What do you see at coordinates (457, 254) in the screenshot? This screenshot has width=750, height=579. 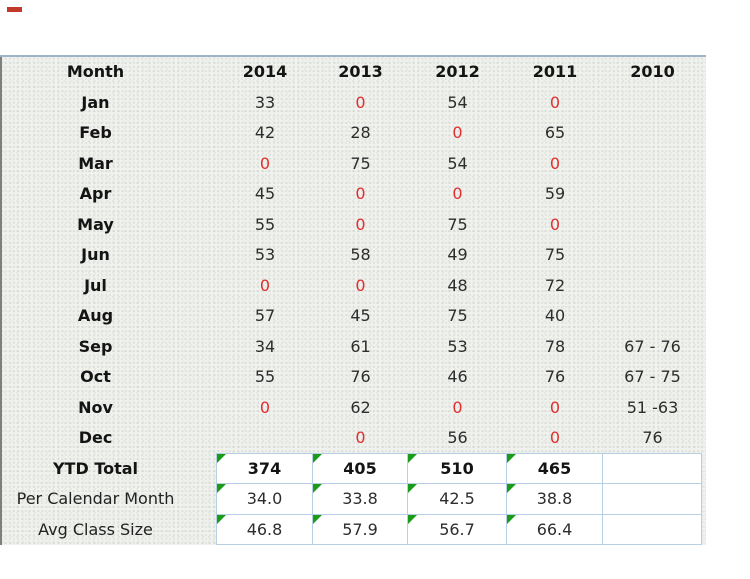 I see `data-cell: 49` at bounding box center [457, 254].